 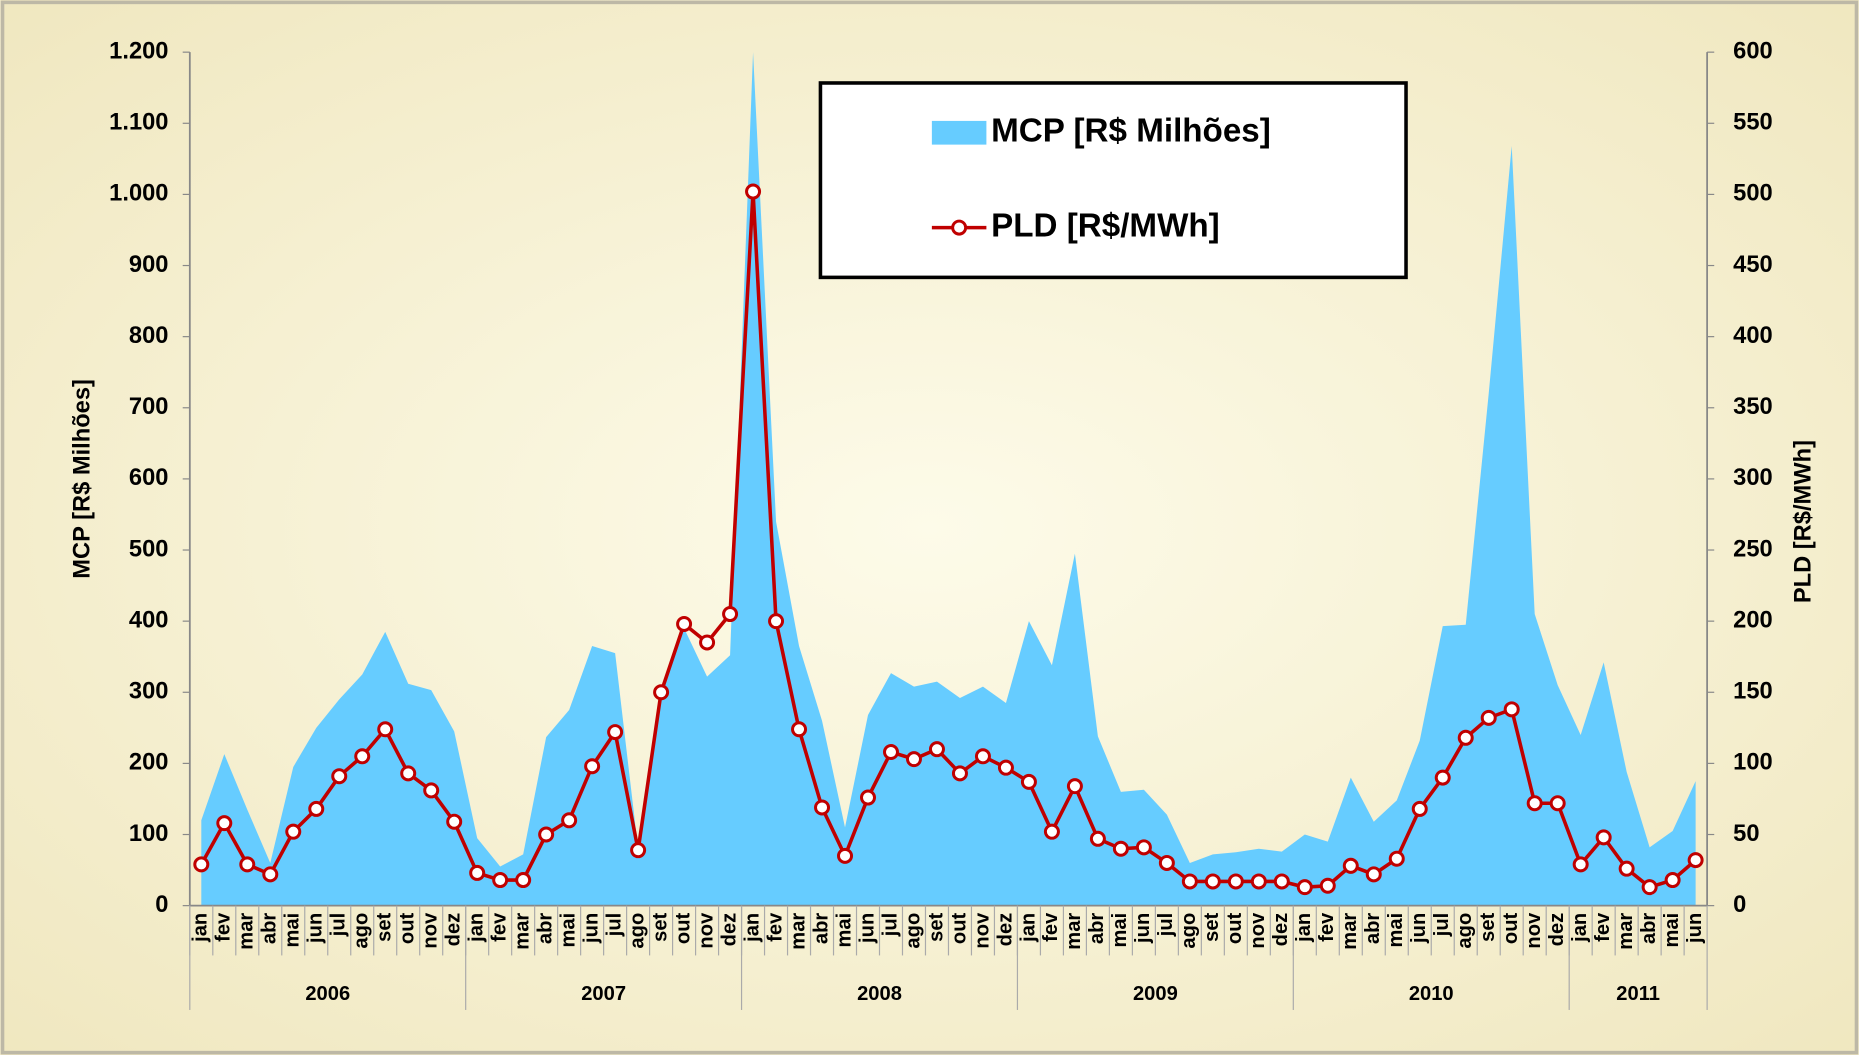 What do you see at coordinates (138, 194) in the screenshot?
I see `y-tick-label: 1.000` at bounding box center [138, 194].